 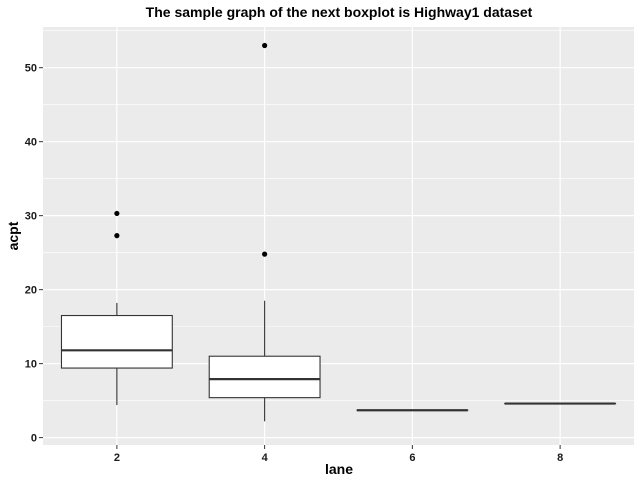 What do you see at coordinates (338, 454) in the screenshot?
I see `x-axis: 2 4 6 8` at bounding box center [338, 454].